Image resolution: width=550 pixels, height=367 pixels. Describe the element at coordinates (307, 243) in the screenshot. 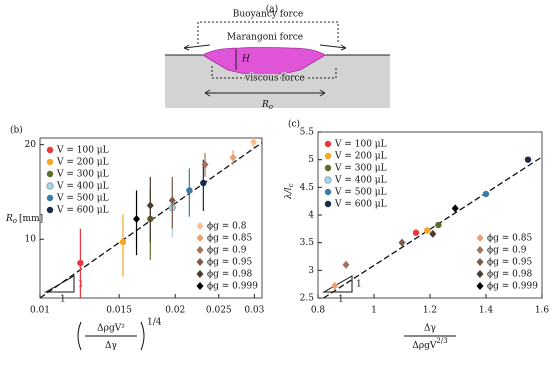

I see `y-tick-label: 3.5` at that location.